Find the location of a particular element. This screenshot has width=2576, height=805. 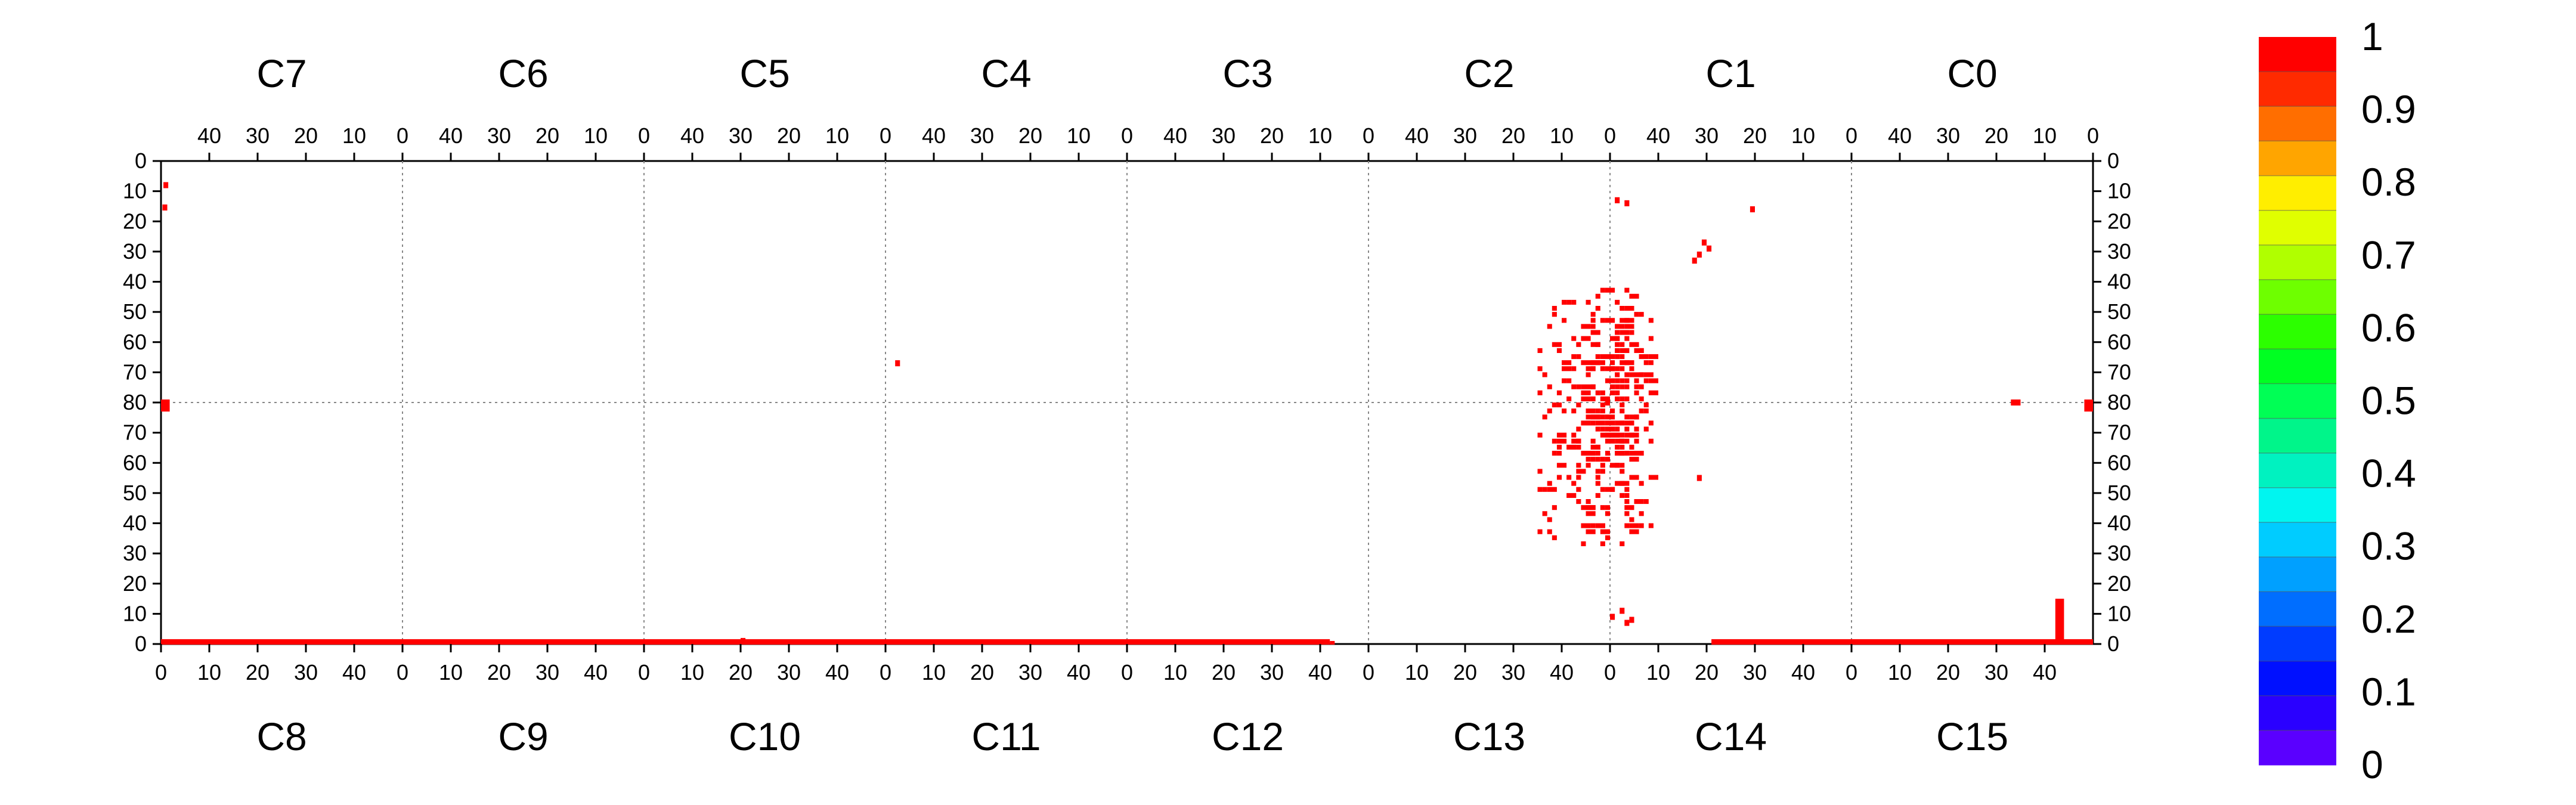

bottom-tick-label: 10 is located at coordinates (692, 672).